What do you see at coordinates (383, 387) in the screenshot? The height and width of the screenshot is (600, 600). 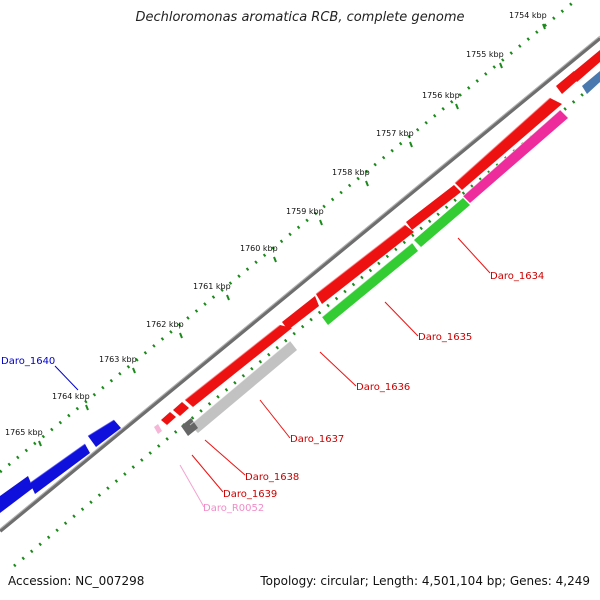 I see `gene-label-daro-1636: Daro_1636` at bounding box center [383, 387].